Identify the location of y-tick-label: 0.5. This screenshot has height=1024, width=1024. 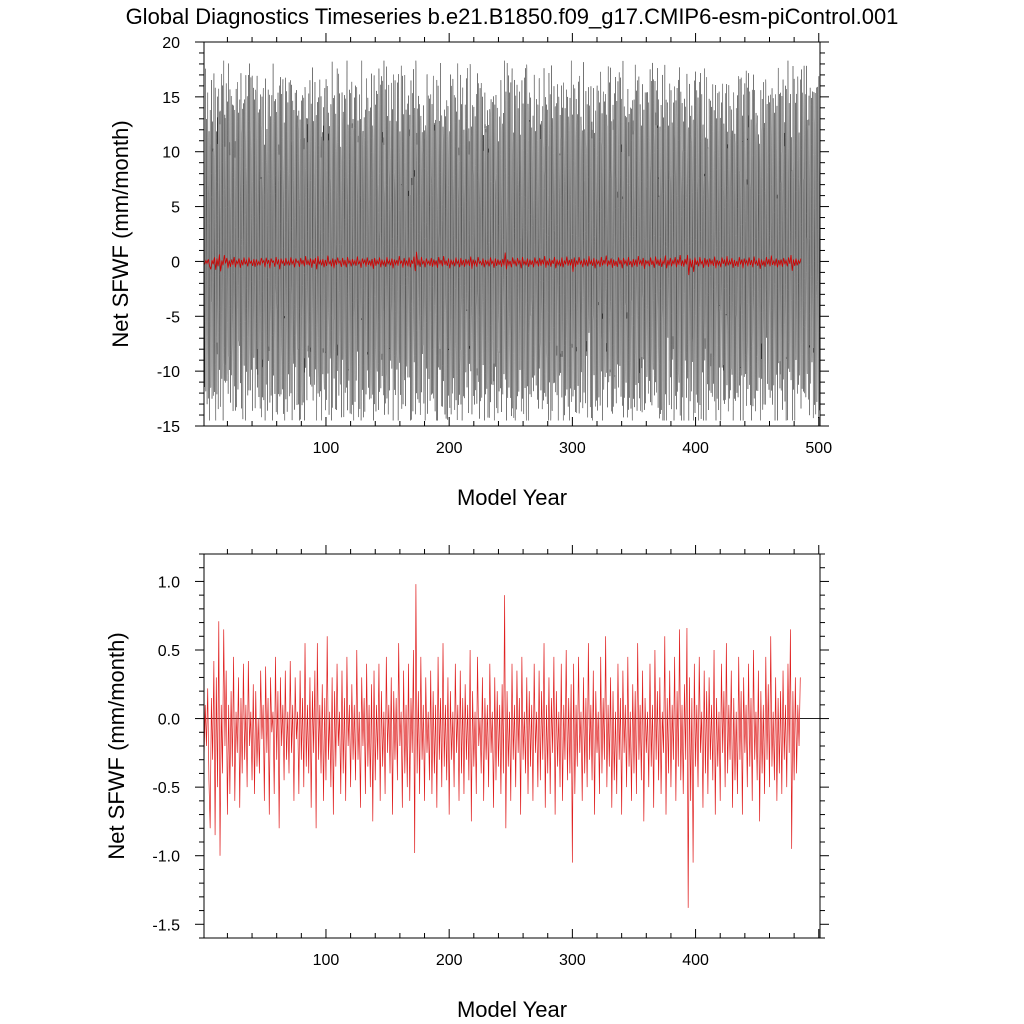
(169, 651).